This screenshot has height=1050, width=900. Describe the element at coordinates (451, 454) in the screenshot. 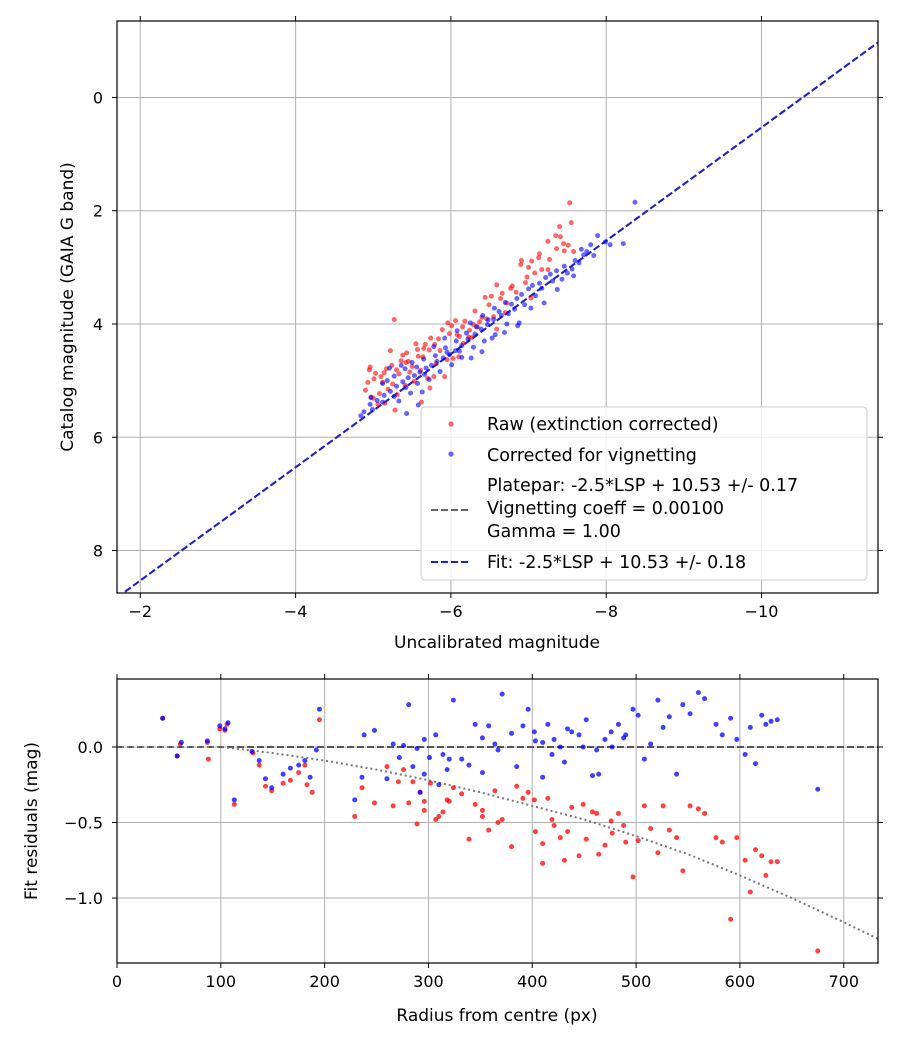

I see `legend-corrected-marker` at that location.